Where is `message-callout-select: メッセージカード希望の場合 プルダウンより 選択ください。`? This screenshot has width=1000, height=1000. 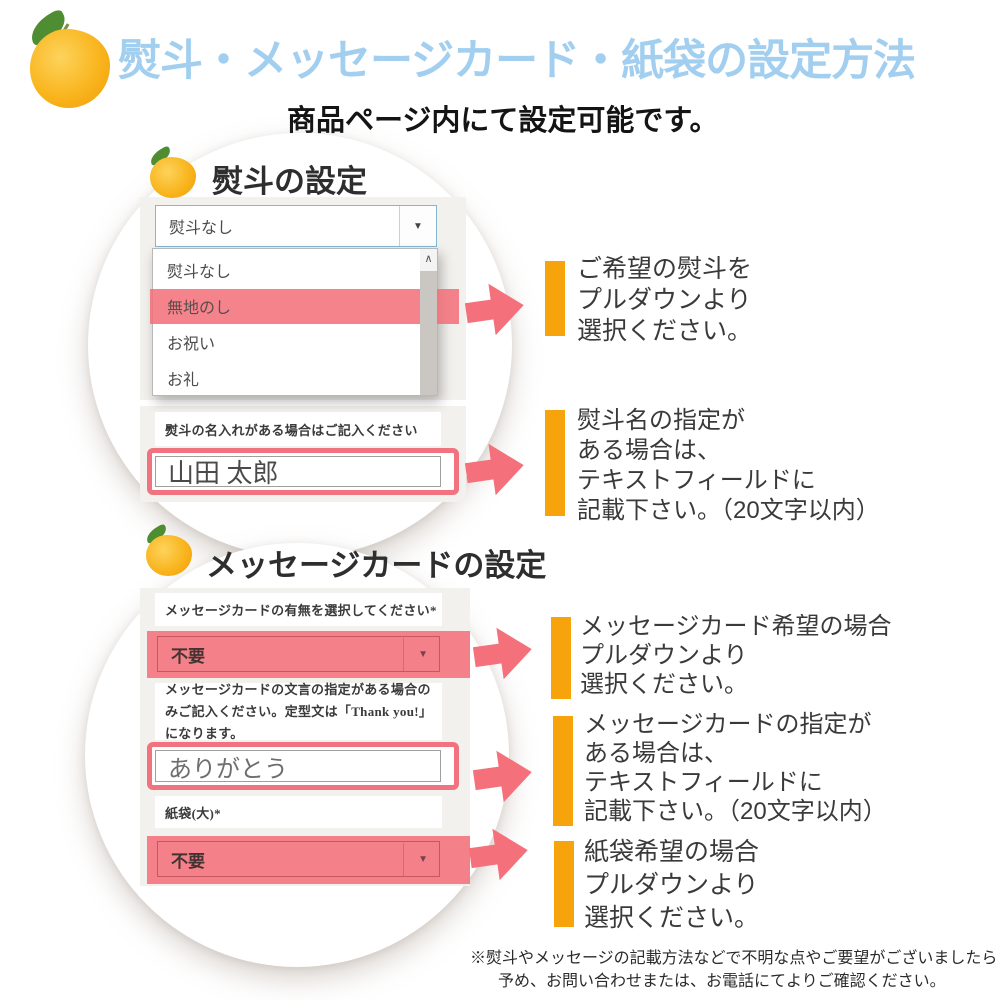
message-callout-select: メッセージカード希望の場合 プルダウンより 選択ください。 is located at coordinates (736, 655).